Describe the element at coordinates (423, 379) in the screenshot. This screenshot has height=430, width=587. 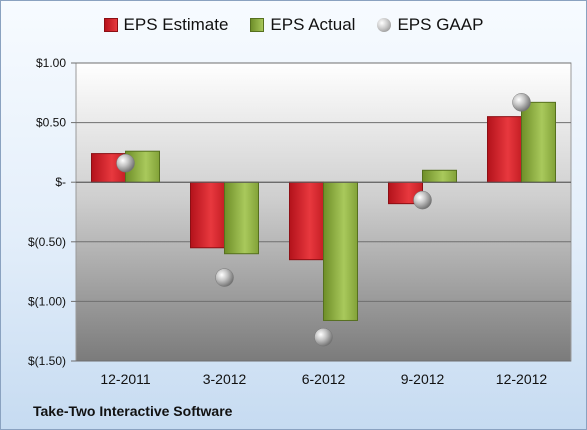
I see `x-tick-label: 9-2012` at that location.